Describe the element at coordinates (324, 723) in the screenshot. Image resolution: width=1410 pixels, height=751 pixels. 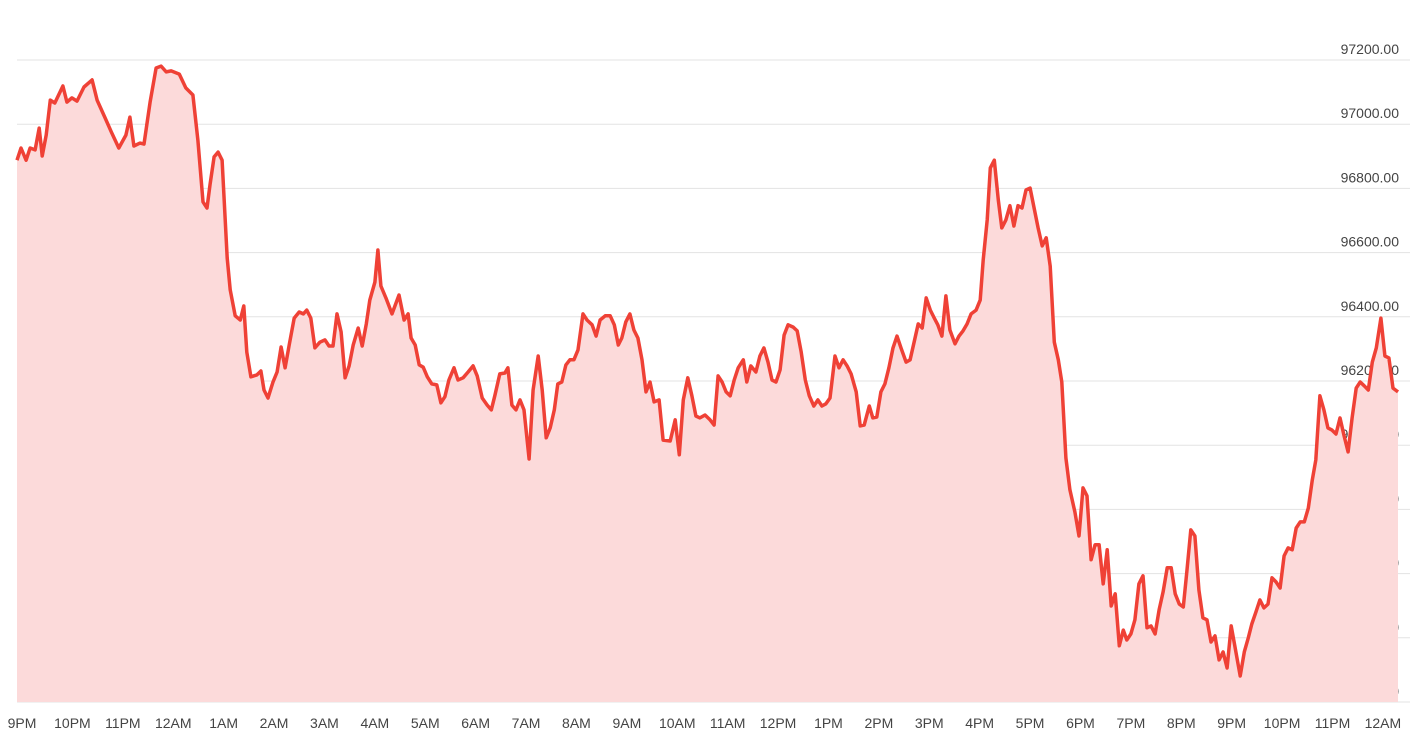
I see `x-tick-label: 3AM` at that location.